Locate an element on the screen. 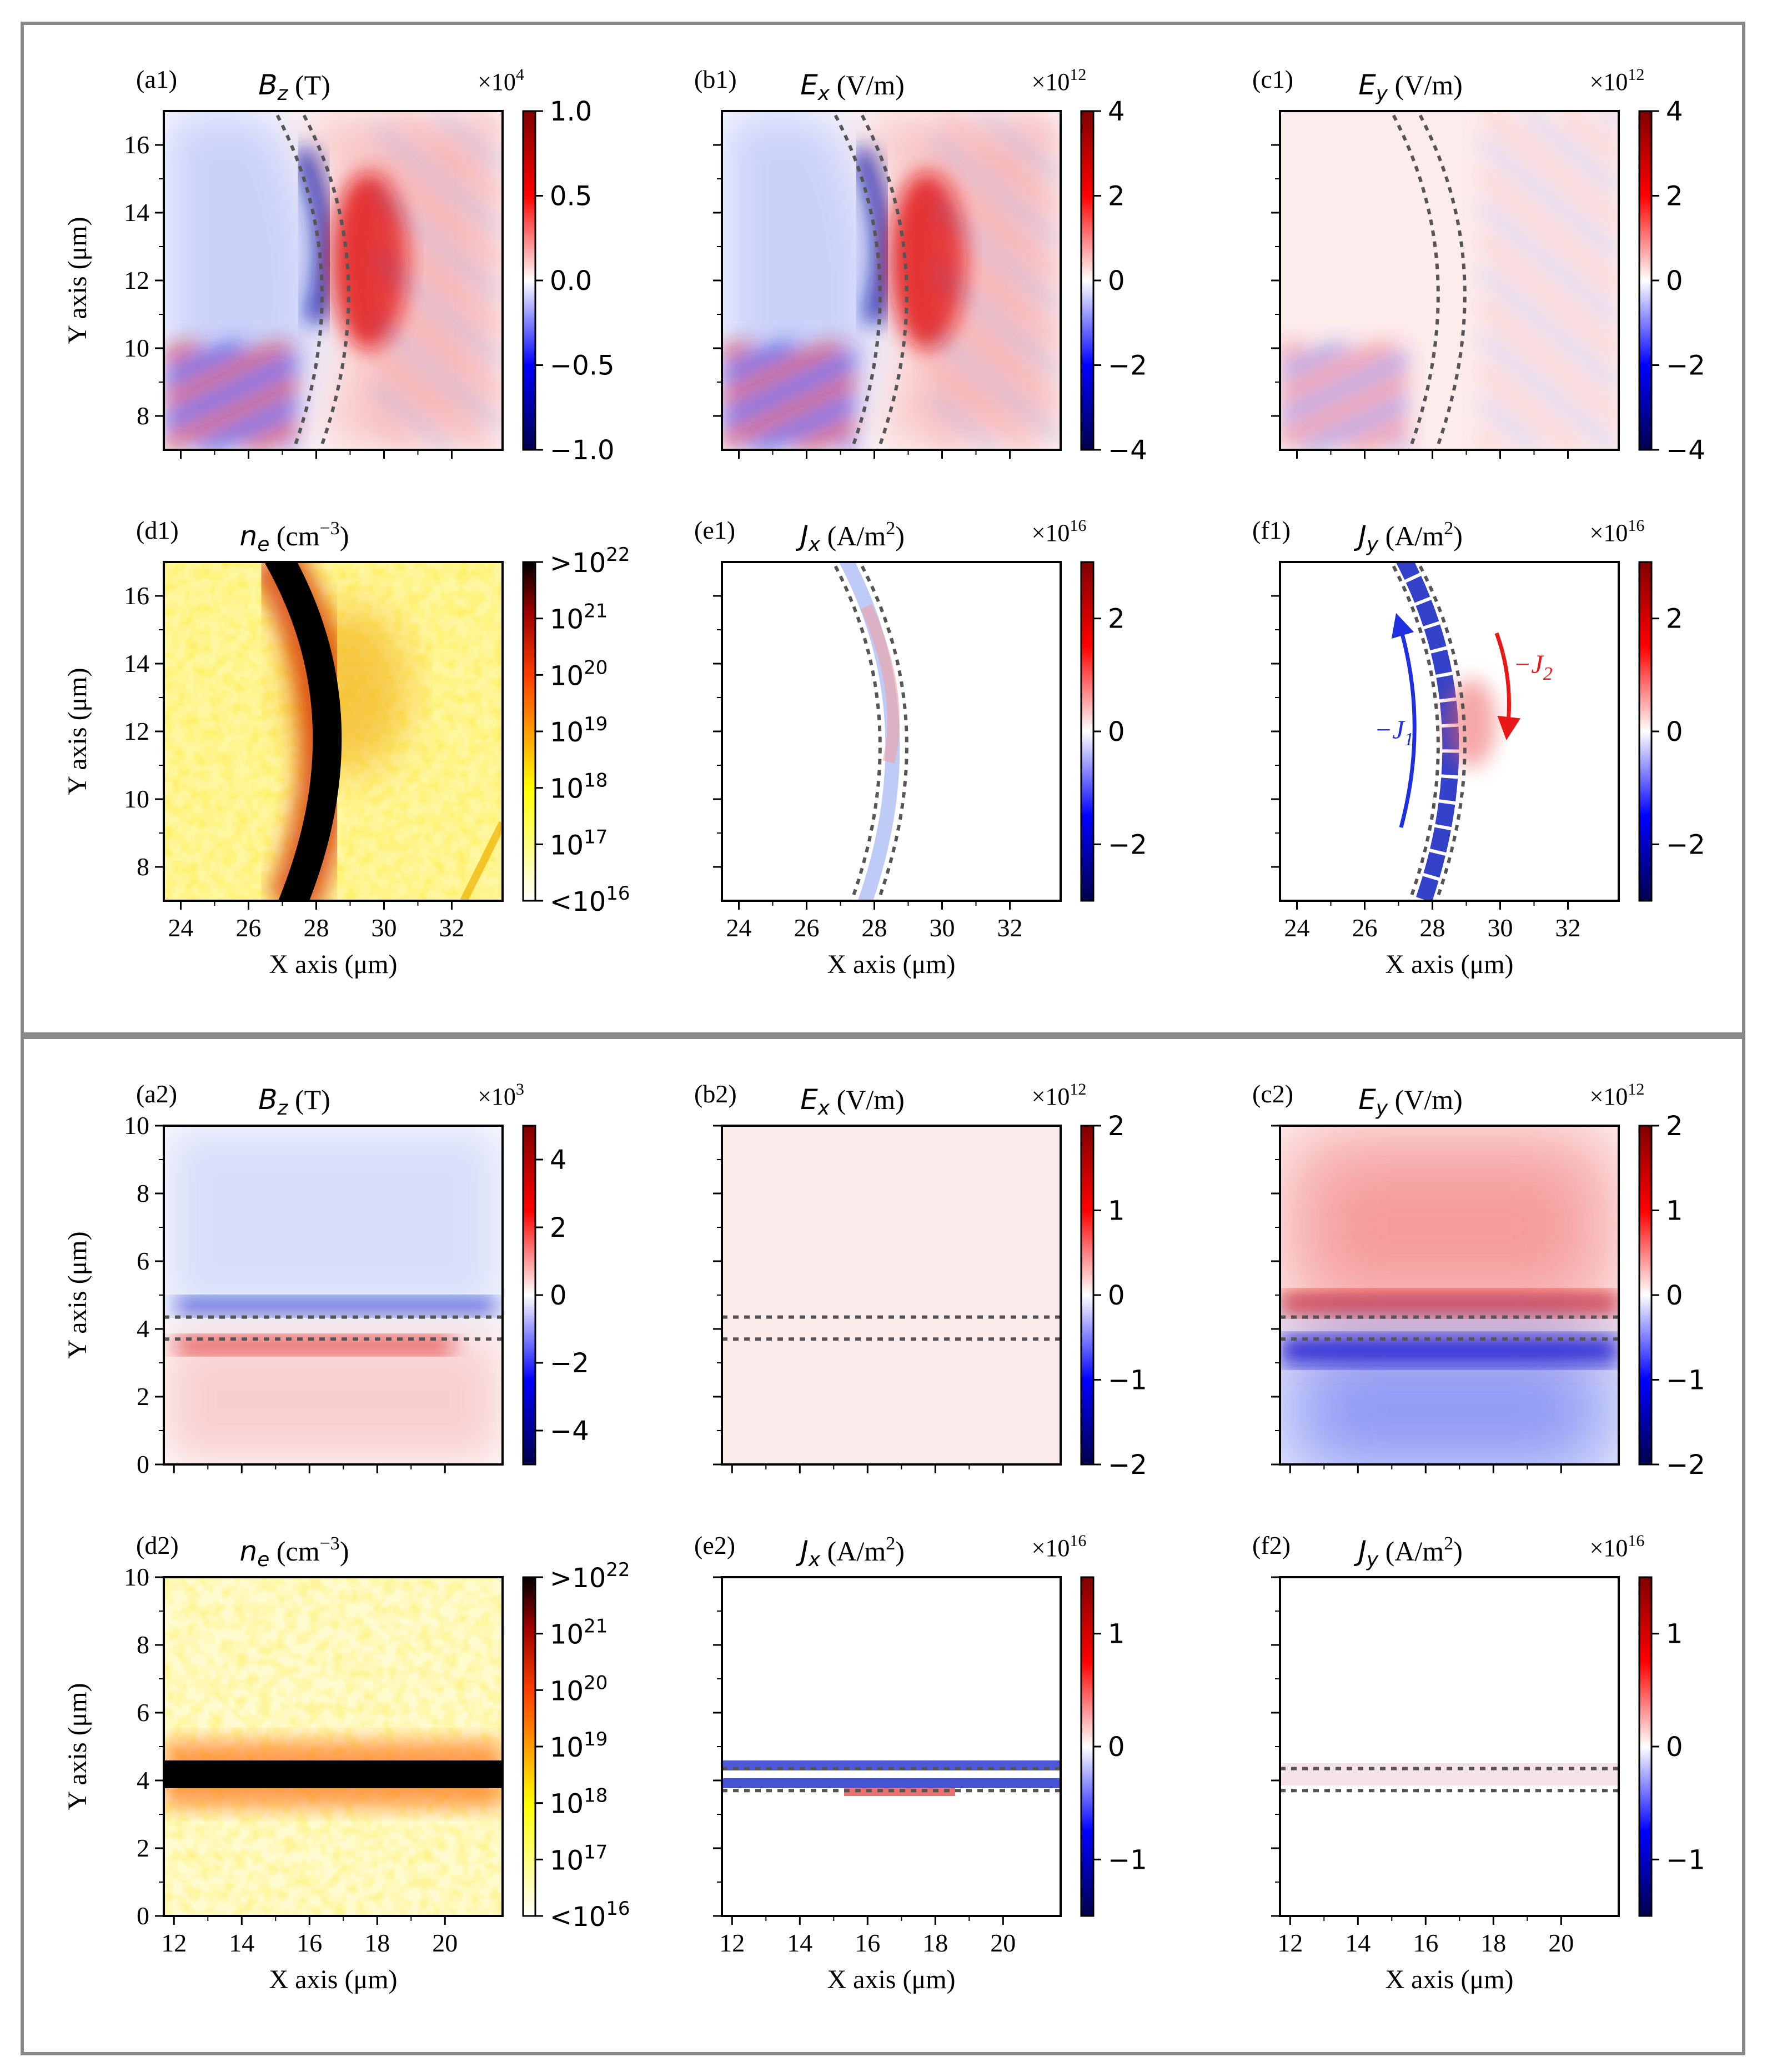 The image size is (1767, 2072). density-shell is located at coordinates (303, 731).